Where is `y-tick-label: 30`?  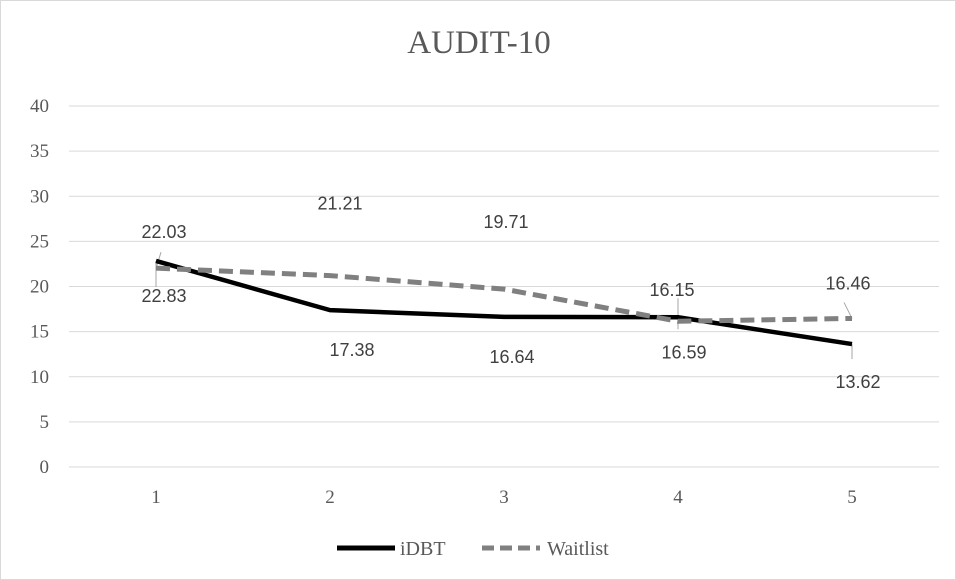 y-tick-label: 30 is located at coordinates (39, 196).